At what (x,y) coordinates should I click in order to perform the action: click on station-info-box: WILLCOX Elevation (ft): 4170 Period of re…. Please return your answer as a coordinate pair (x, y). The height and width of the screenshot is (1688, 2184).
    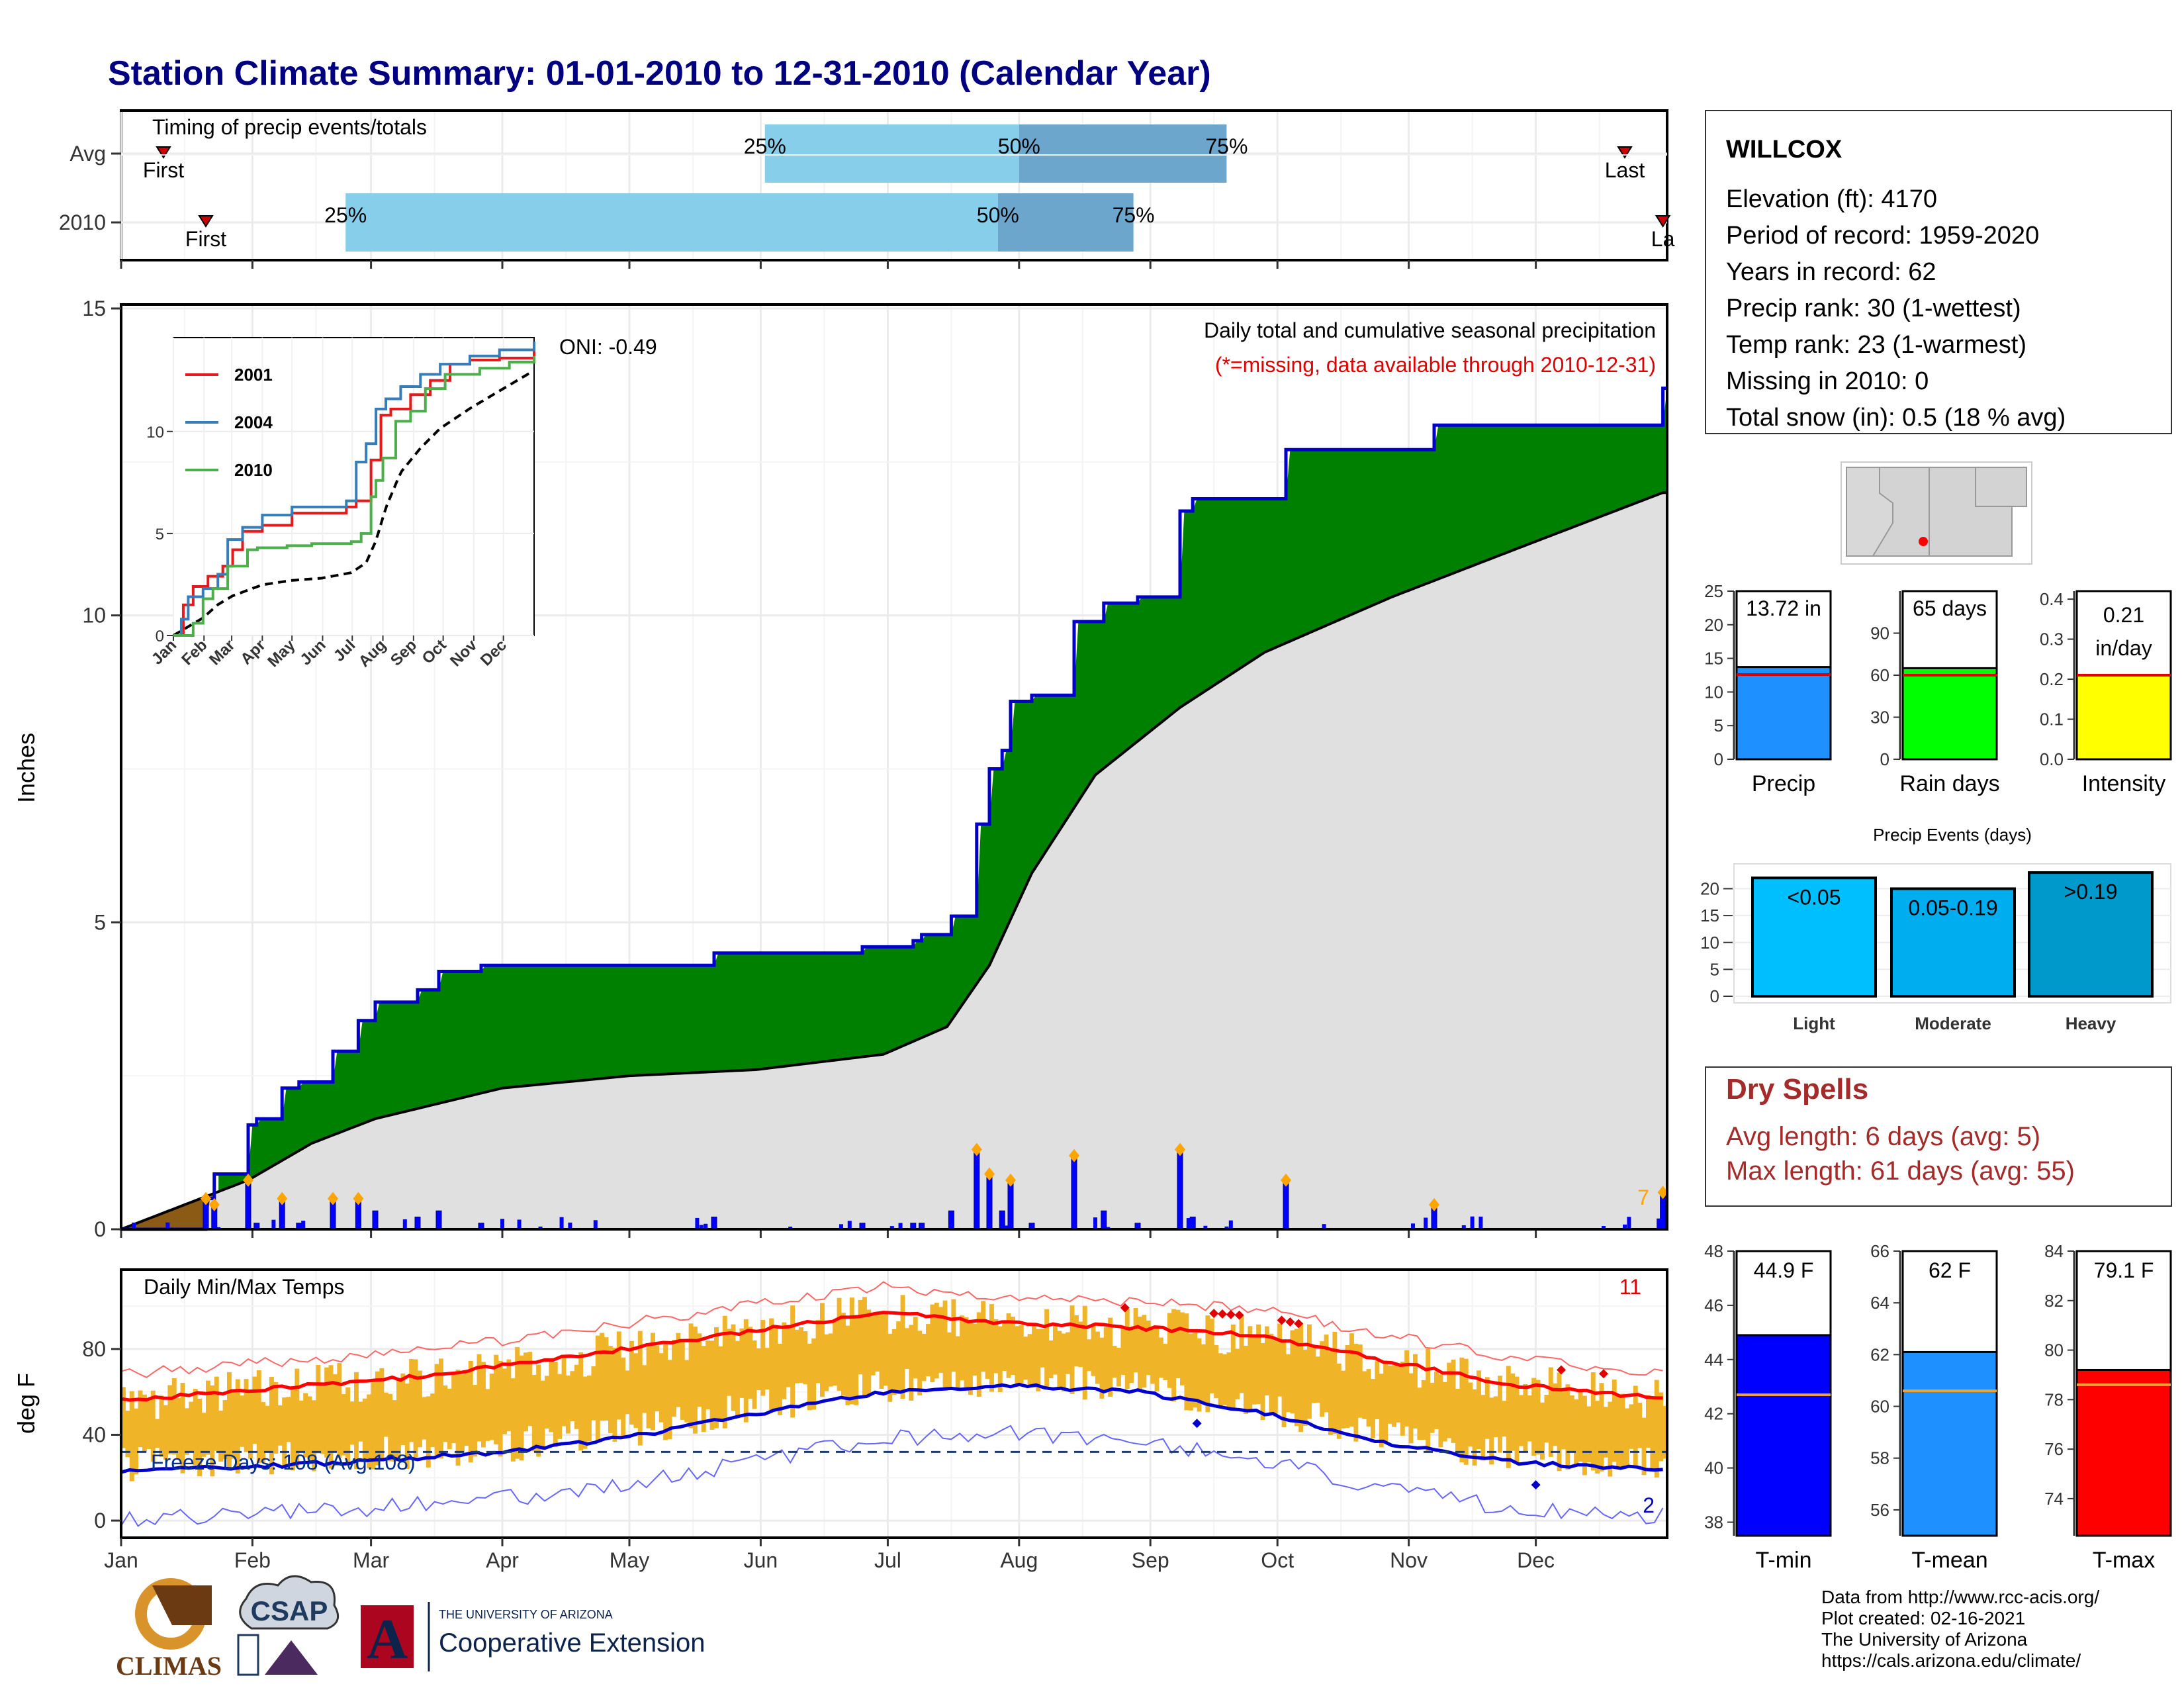
    Looking at the image, I should click on (1939, 272).